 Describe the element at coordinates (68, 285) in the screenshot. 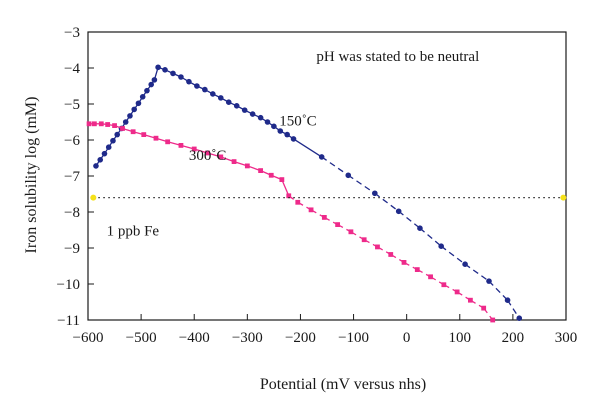

I see `y-tick-label: −10` at that location.